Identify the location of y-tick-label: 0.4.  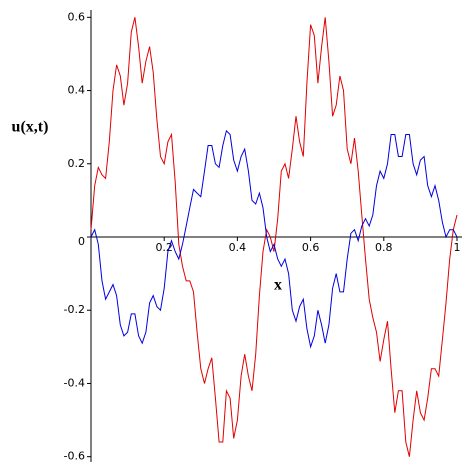
(77, 90).